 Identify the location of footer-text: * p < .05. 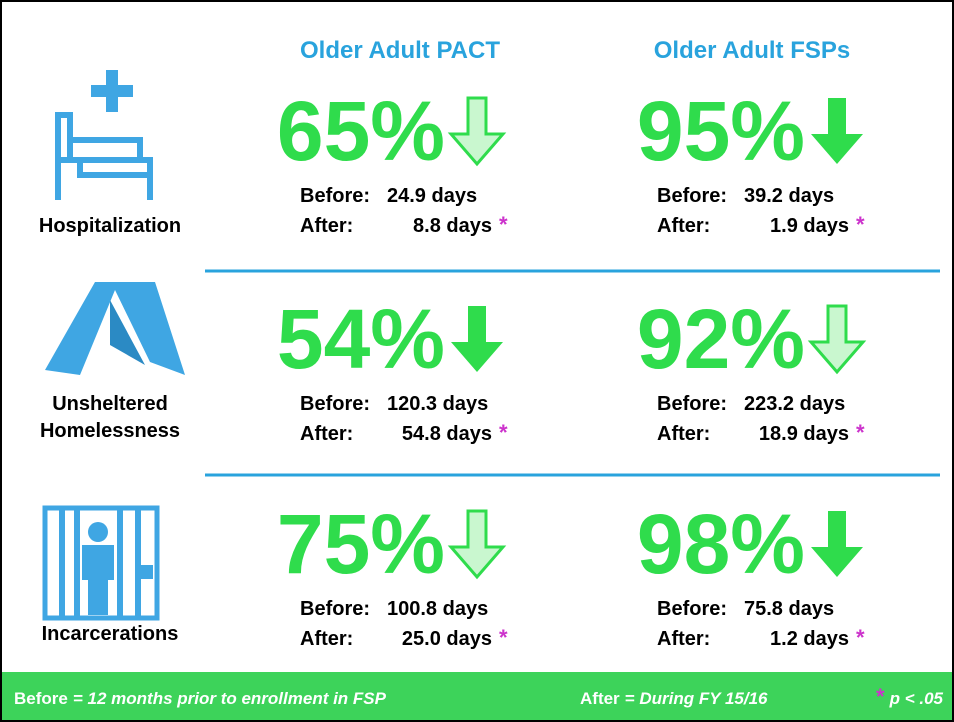
(909, 696).